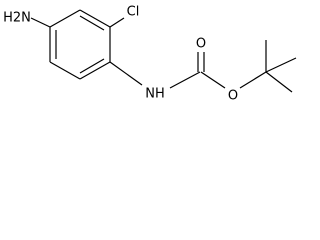 The image size is (320, 240). What do you see at coordinates (133, 12) in the screenshot?
I see `atom-label: Cl` at bounding box center [133, 12].